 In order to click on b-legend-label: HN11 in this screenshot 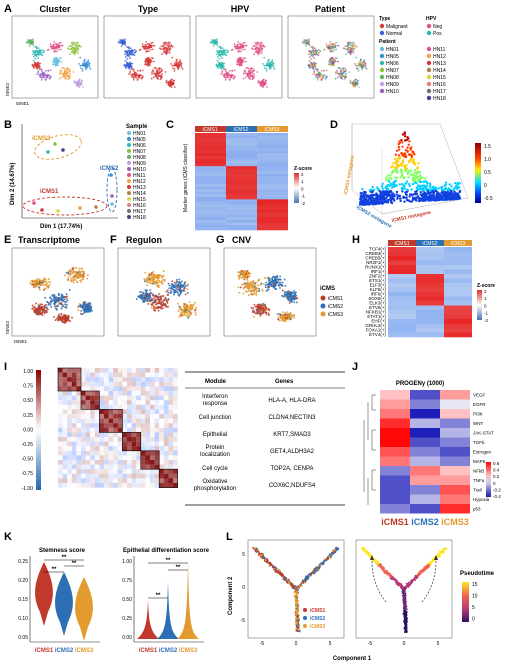, I will do `click(139, 176)`.